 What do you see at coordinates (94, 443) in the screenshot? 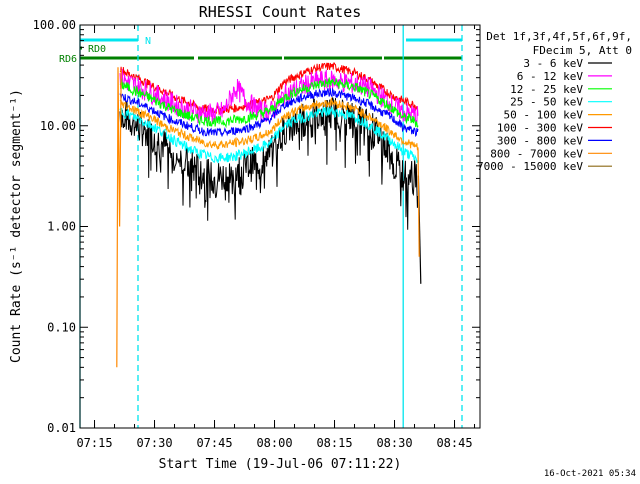
I see `x-tick-label: 07:15` at bounding box center [94, 443].